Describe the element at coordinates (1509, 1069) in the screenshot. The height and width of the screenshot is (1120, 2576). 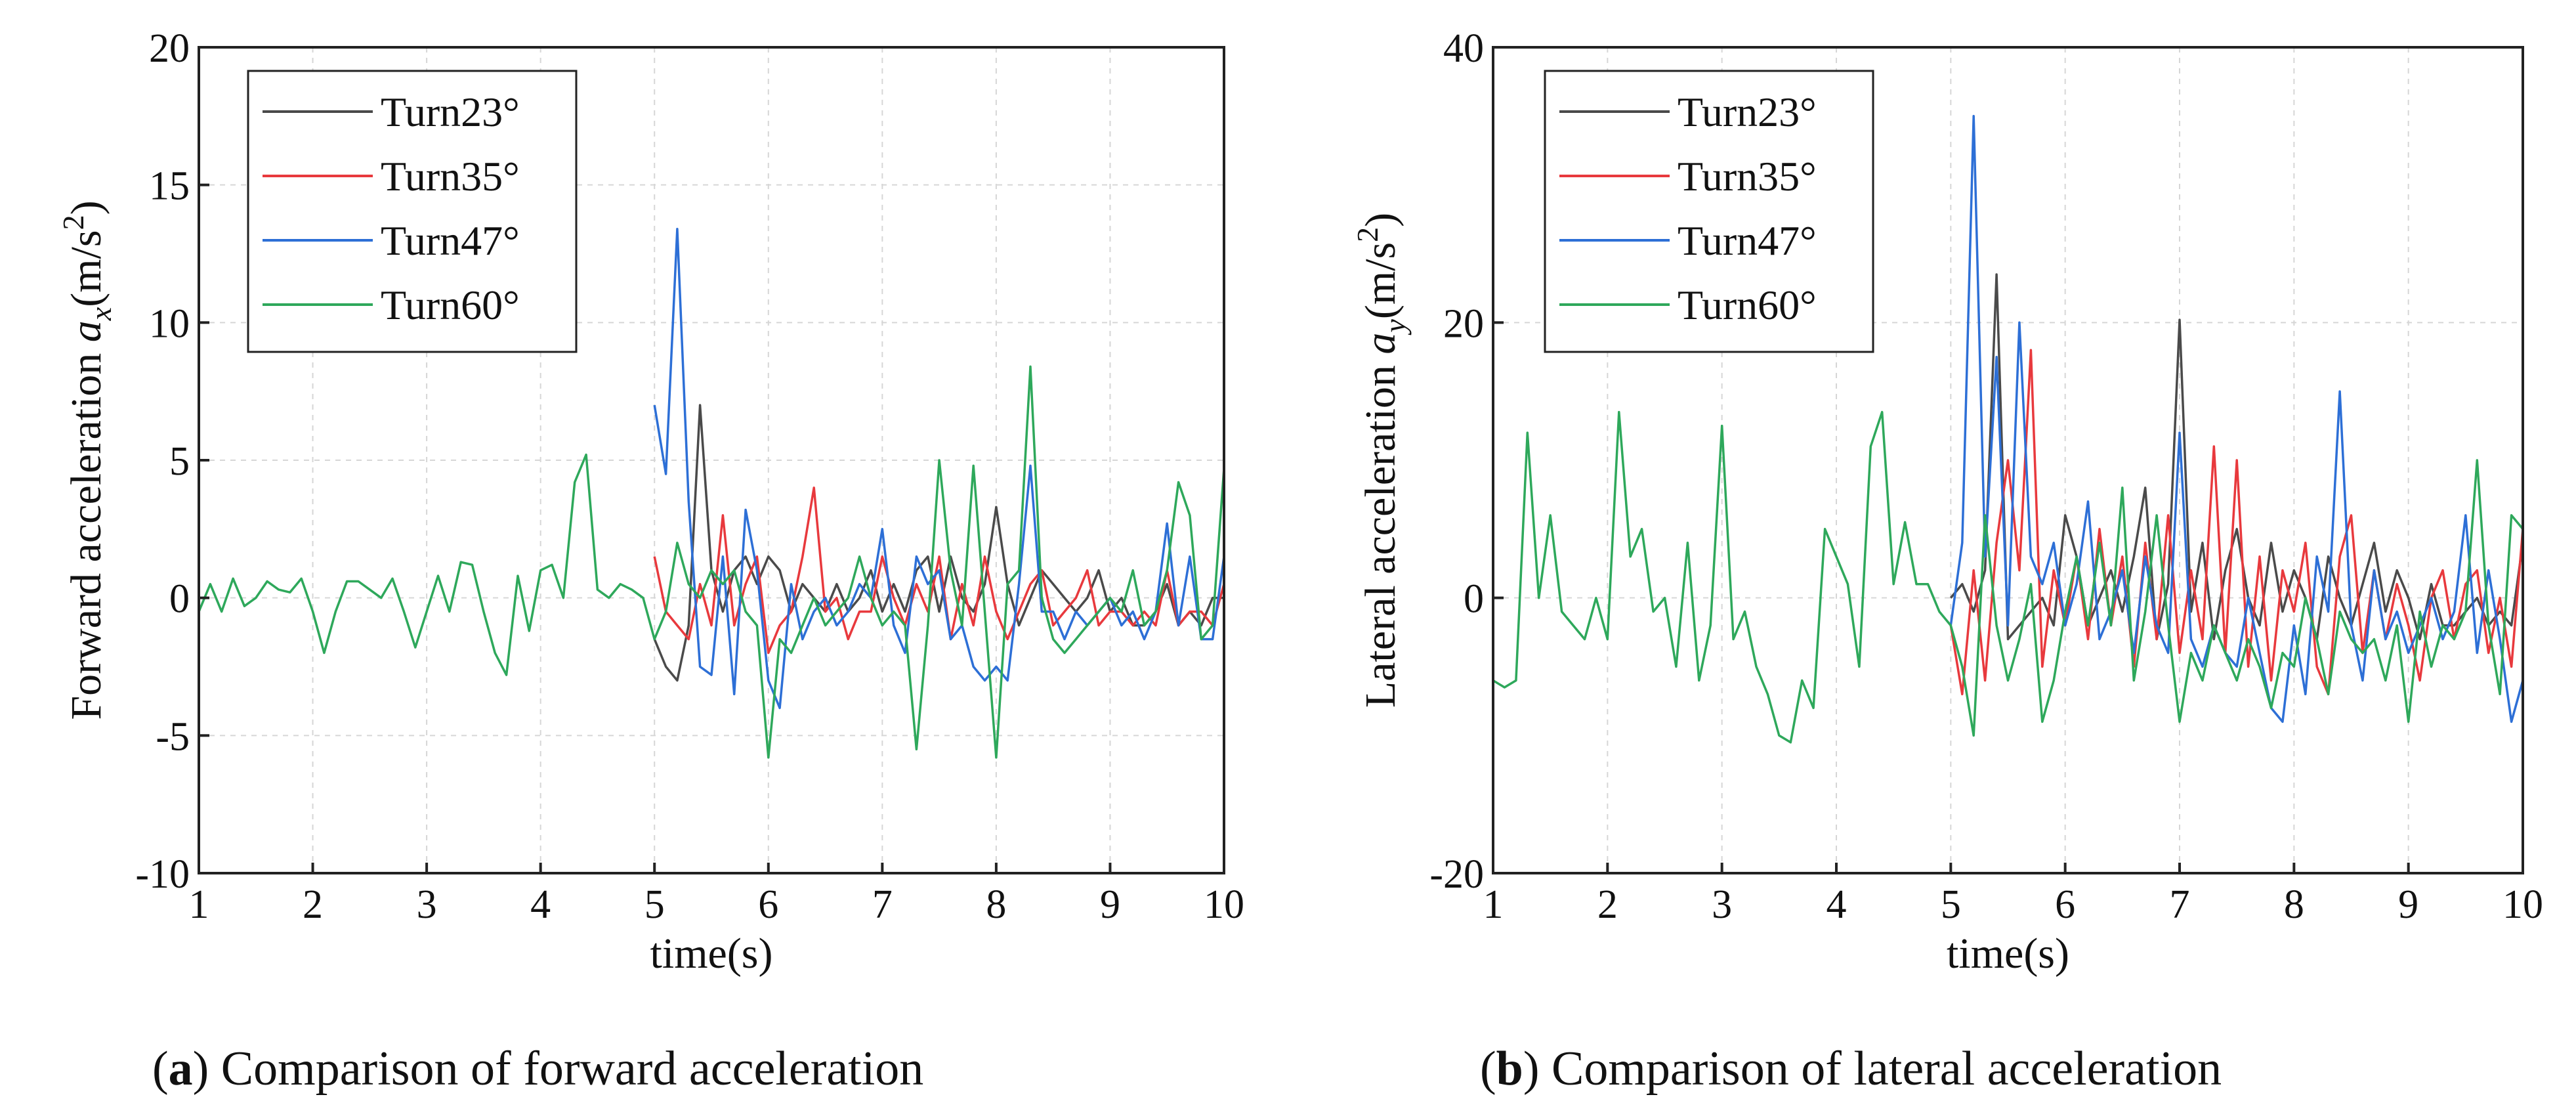
I see `caption-letter: b` at that location.